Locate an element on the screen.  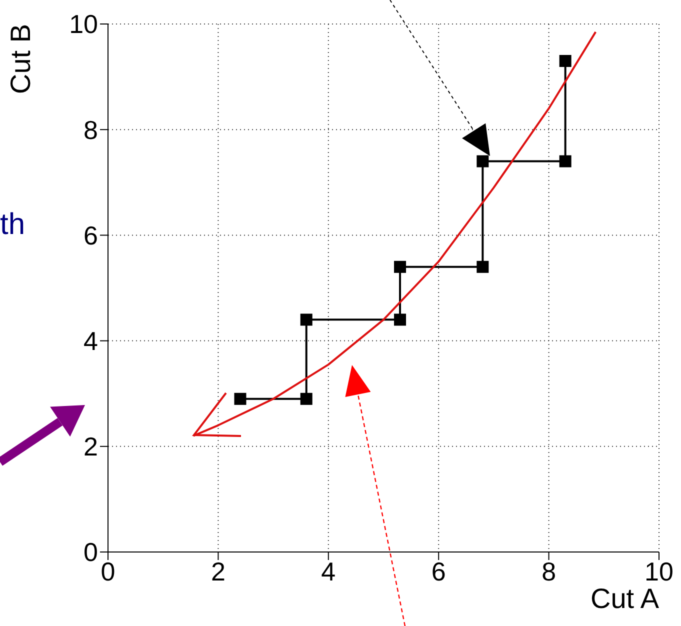
y-tick-label: 10 is located at coordinates (83, 24).